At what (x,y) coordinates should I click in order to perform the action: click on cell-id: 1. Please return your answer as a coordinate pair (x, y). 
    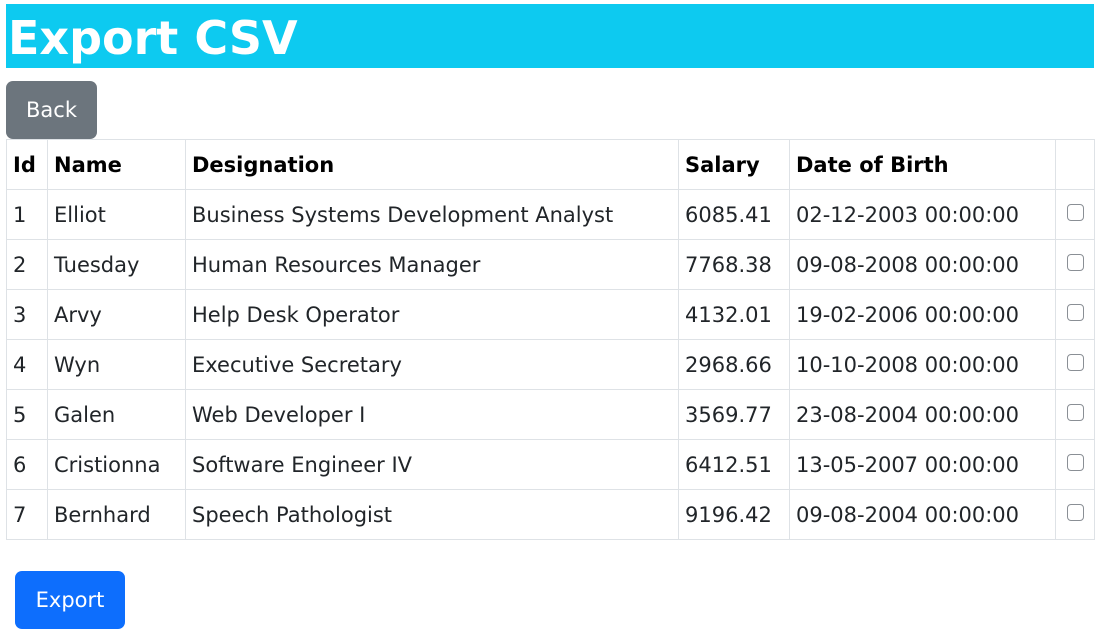
    Looking at the image, I should click on (27, 214).